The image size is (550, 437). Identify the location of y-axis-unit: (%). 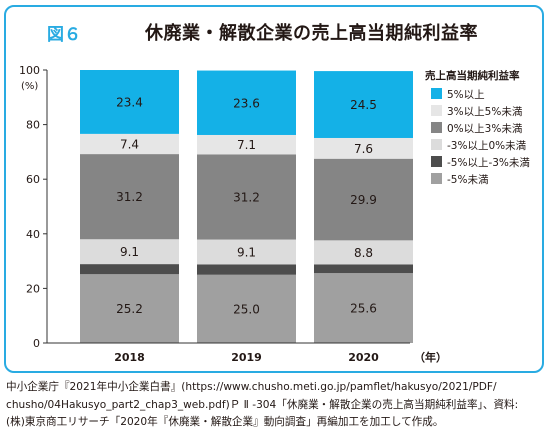
(29, 86).